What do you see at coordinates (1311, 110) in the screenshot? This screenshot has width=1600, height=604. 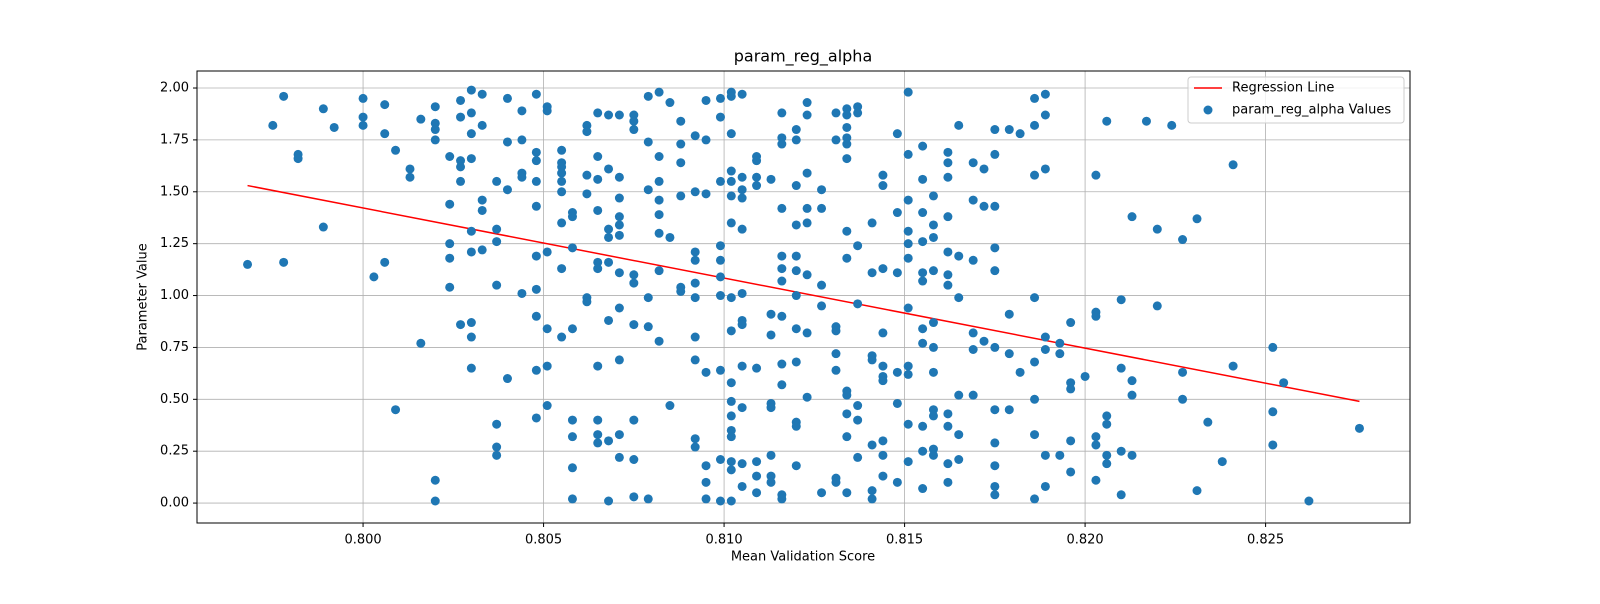 I see `legend-label: param_reg_alpha Values` at bounding box center [1311, 110].